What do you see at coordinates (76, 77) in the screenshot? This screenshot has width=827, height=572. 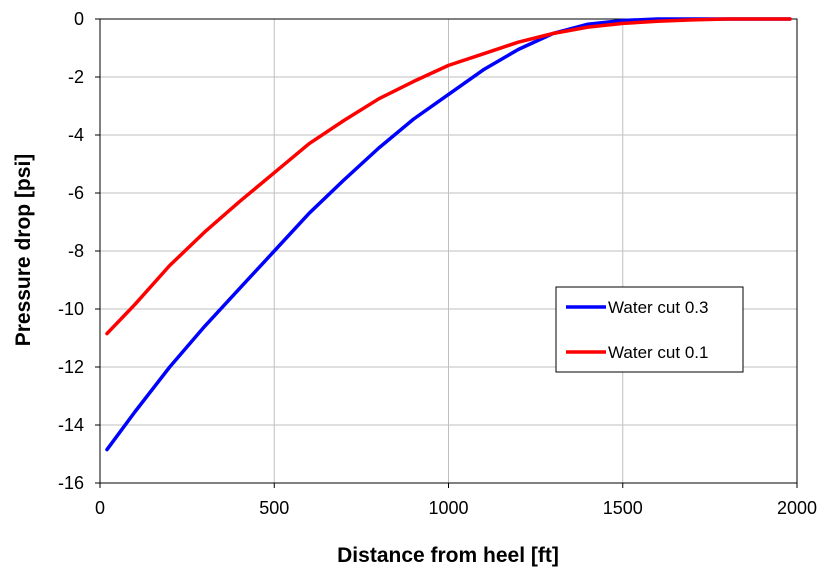 I see `y-tick-label: -2` at bounding box center [76, 77].